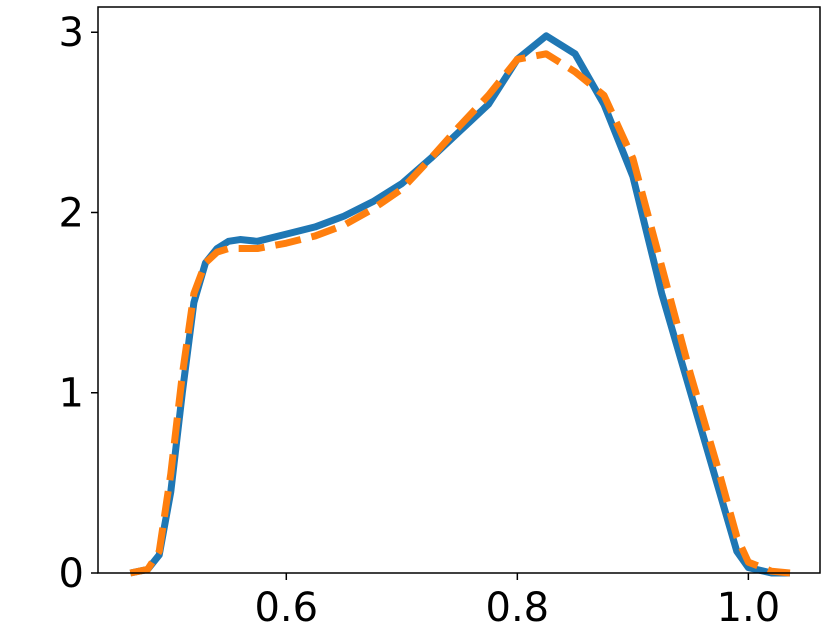 The width and height of the screenshot is (830, 623). I want to click on y-tick-label: 2, so click(71, 213).